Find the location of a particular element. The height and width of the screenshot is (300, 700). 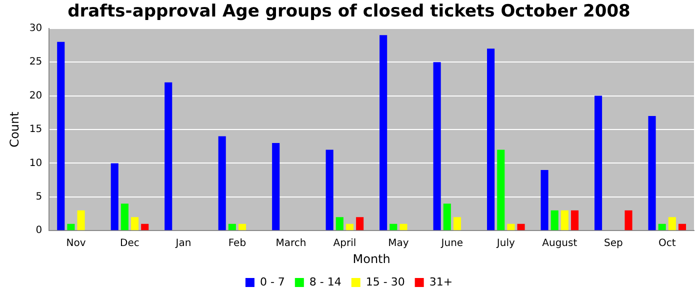

chart-title: drafts-approval Age groups of closed tickets October 2008 is located at coordinates (349, 12).